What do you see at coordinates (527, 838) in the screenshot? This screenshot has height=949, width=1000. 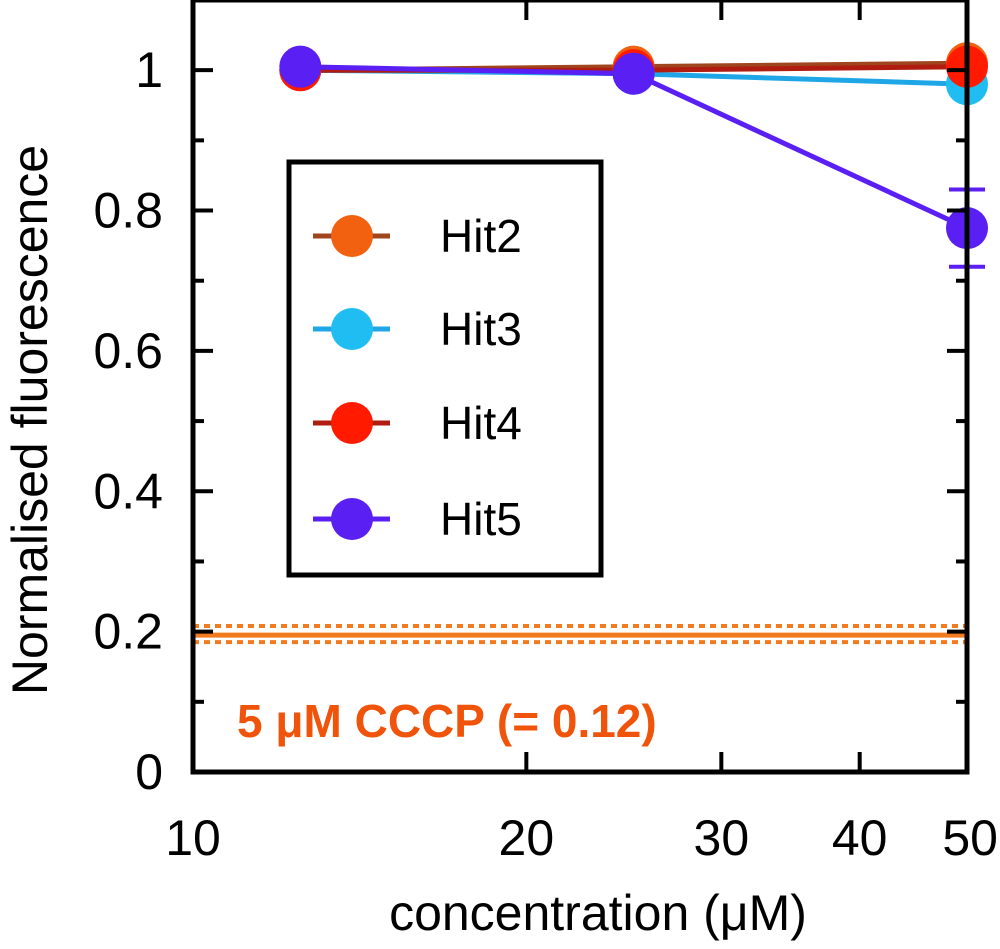 I see `x-tick-label: 20` at bounding box center [527, 838].